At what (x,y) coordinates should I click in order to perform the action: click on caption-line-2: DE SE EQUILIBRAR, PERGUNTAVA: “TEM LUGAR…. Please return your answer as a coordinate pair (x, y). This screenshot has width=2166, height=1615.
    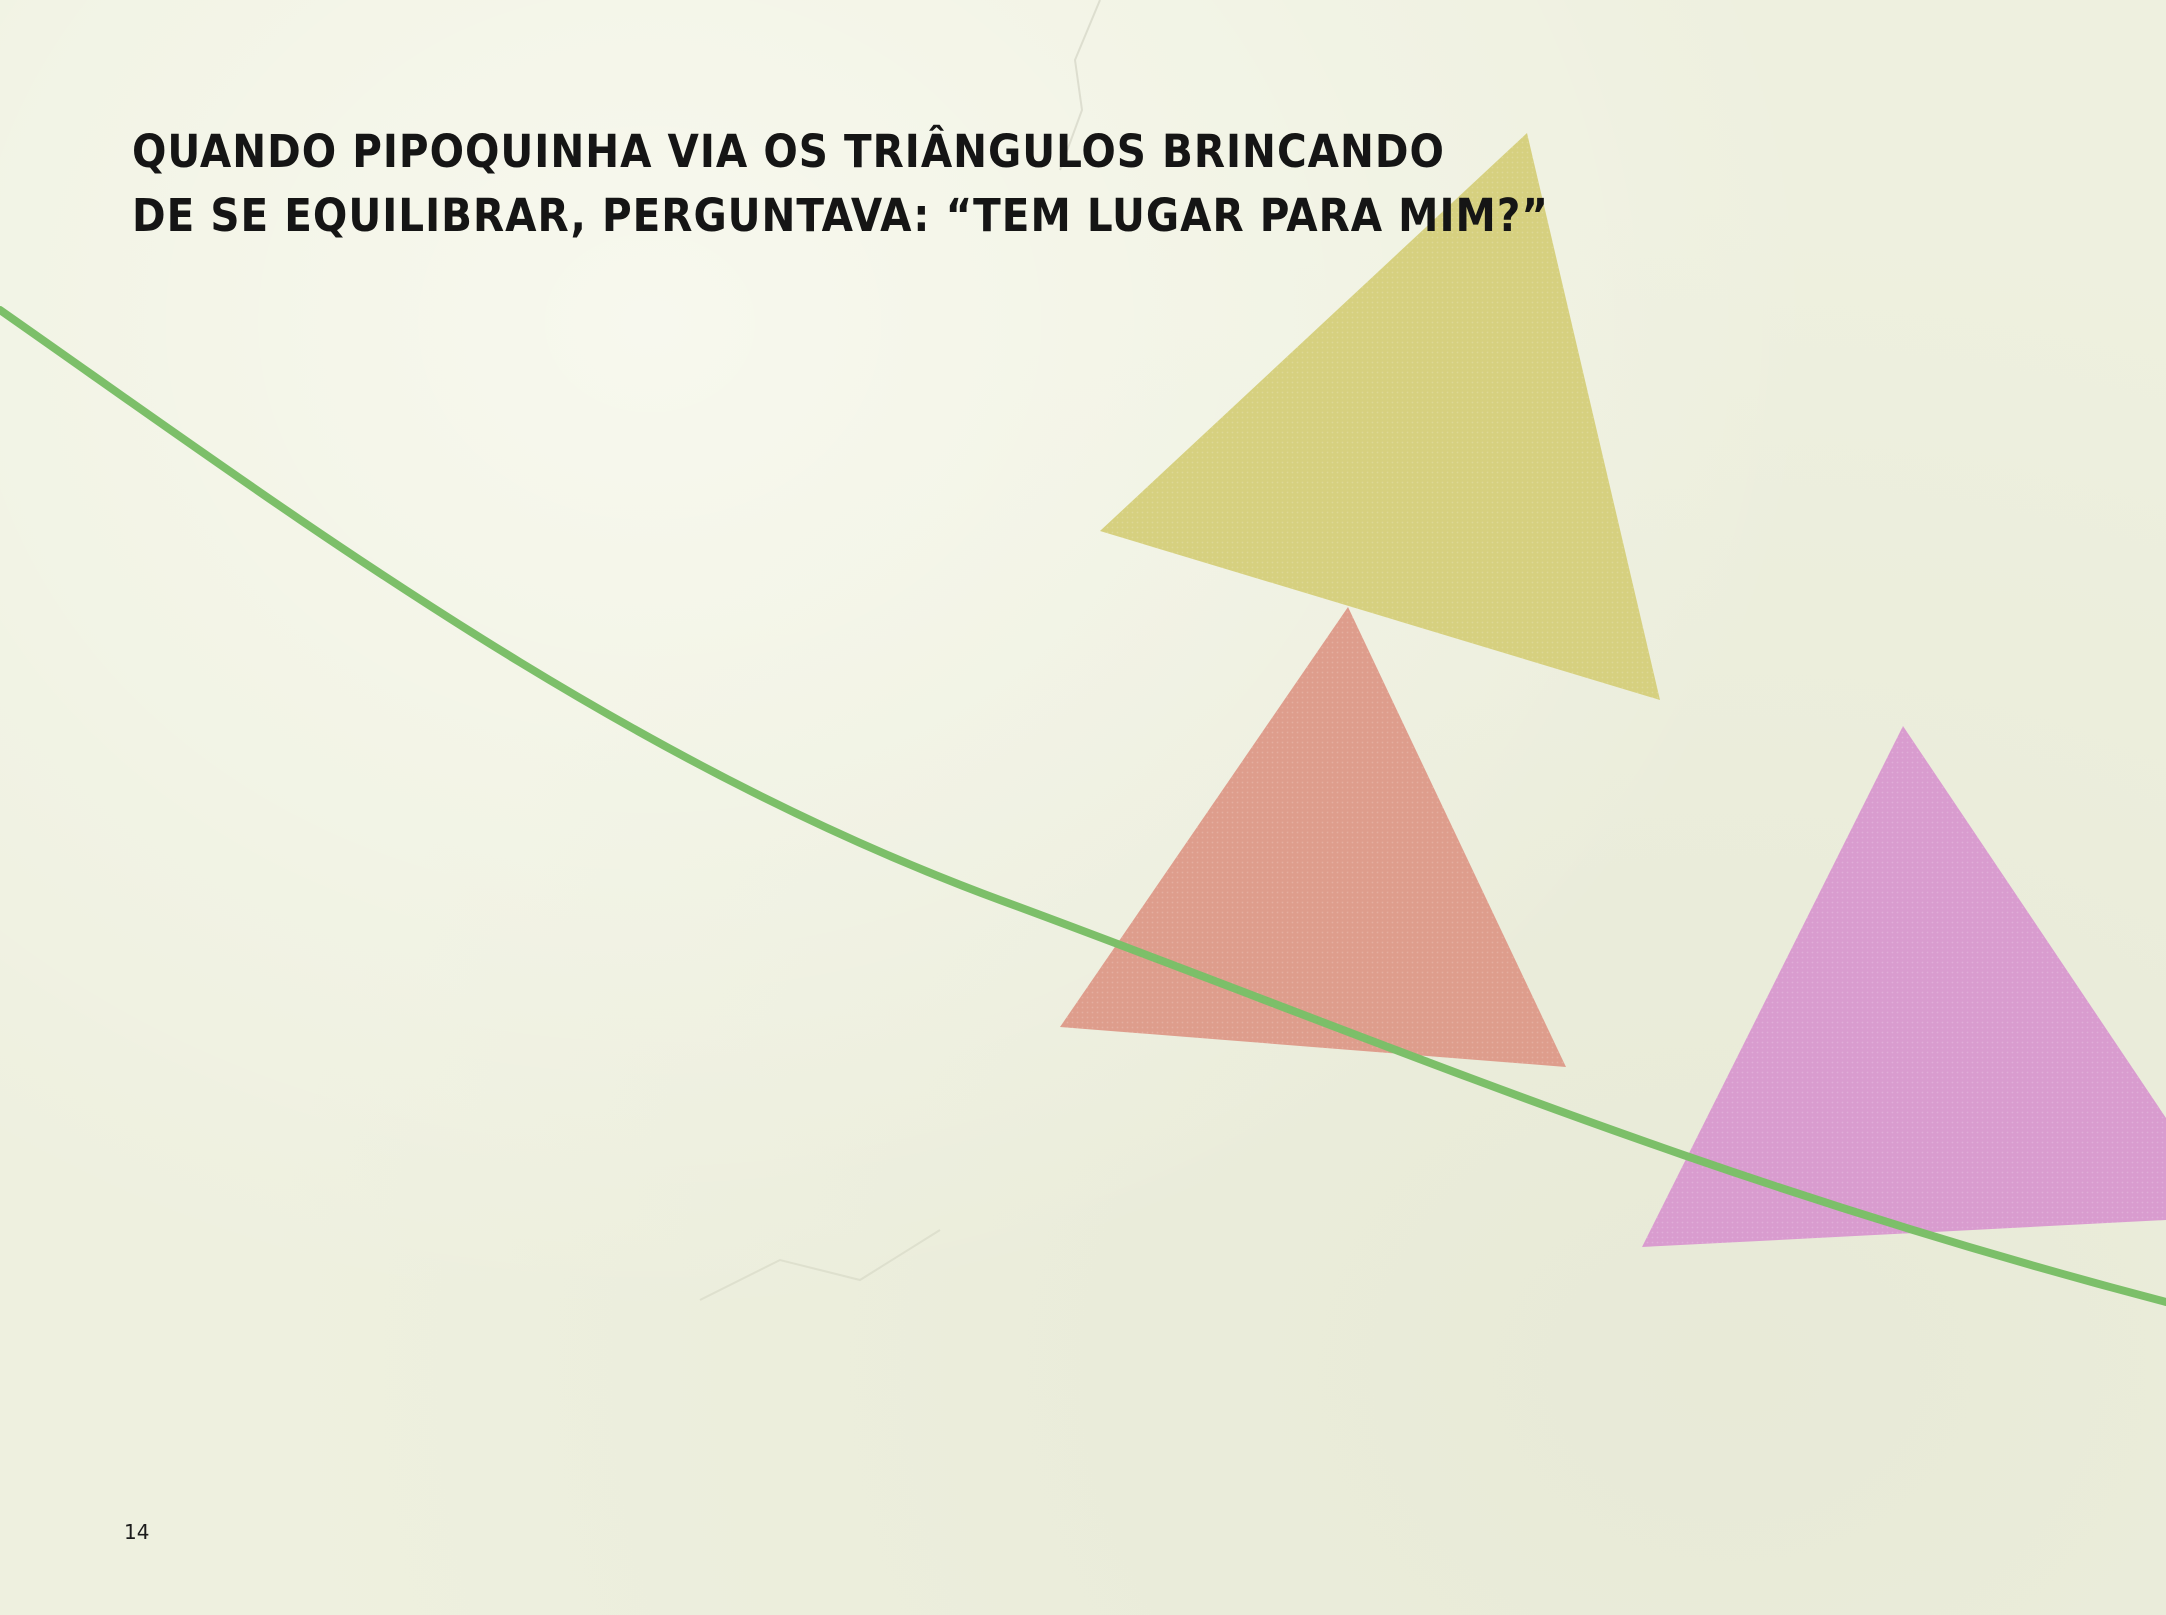
    Looking at the image, I should click on (840, 215).